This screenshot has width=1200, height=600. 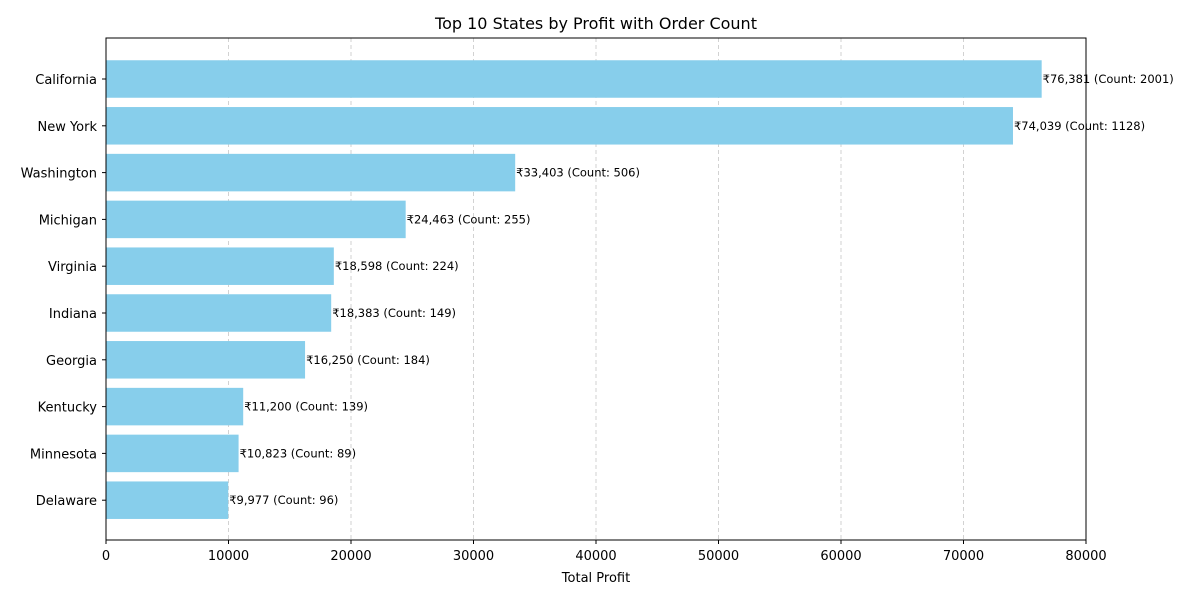 I want to click on bar-new-york, so click(x=559, y=126).